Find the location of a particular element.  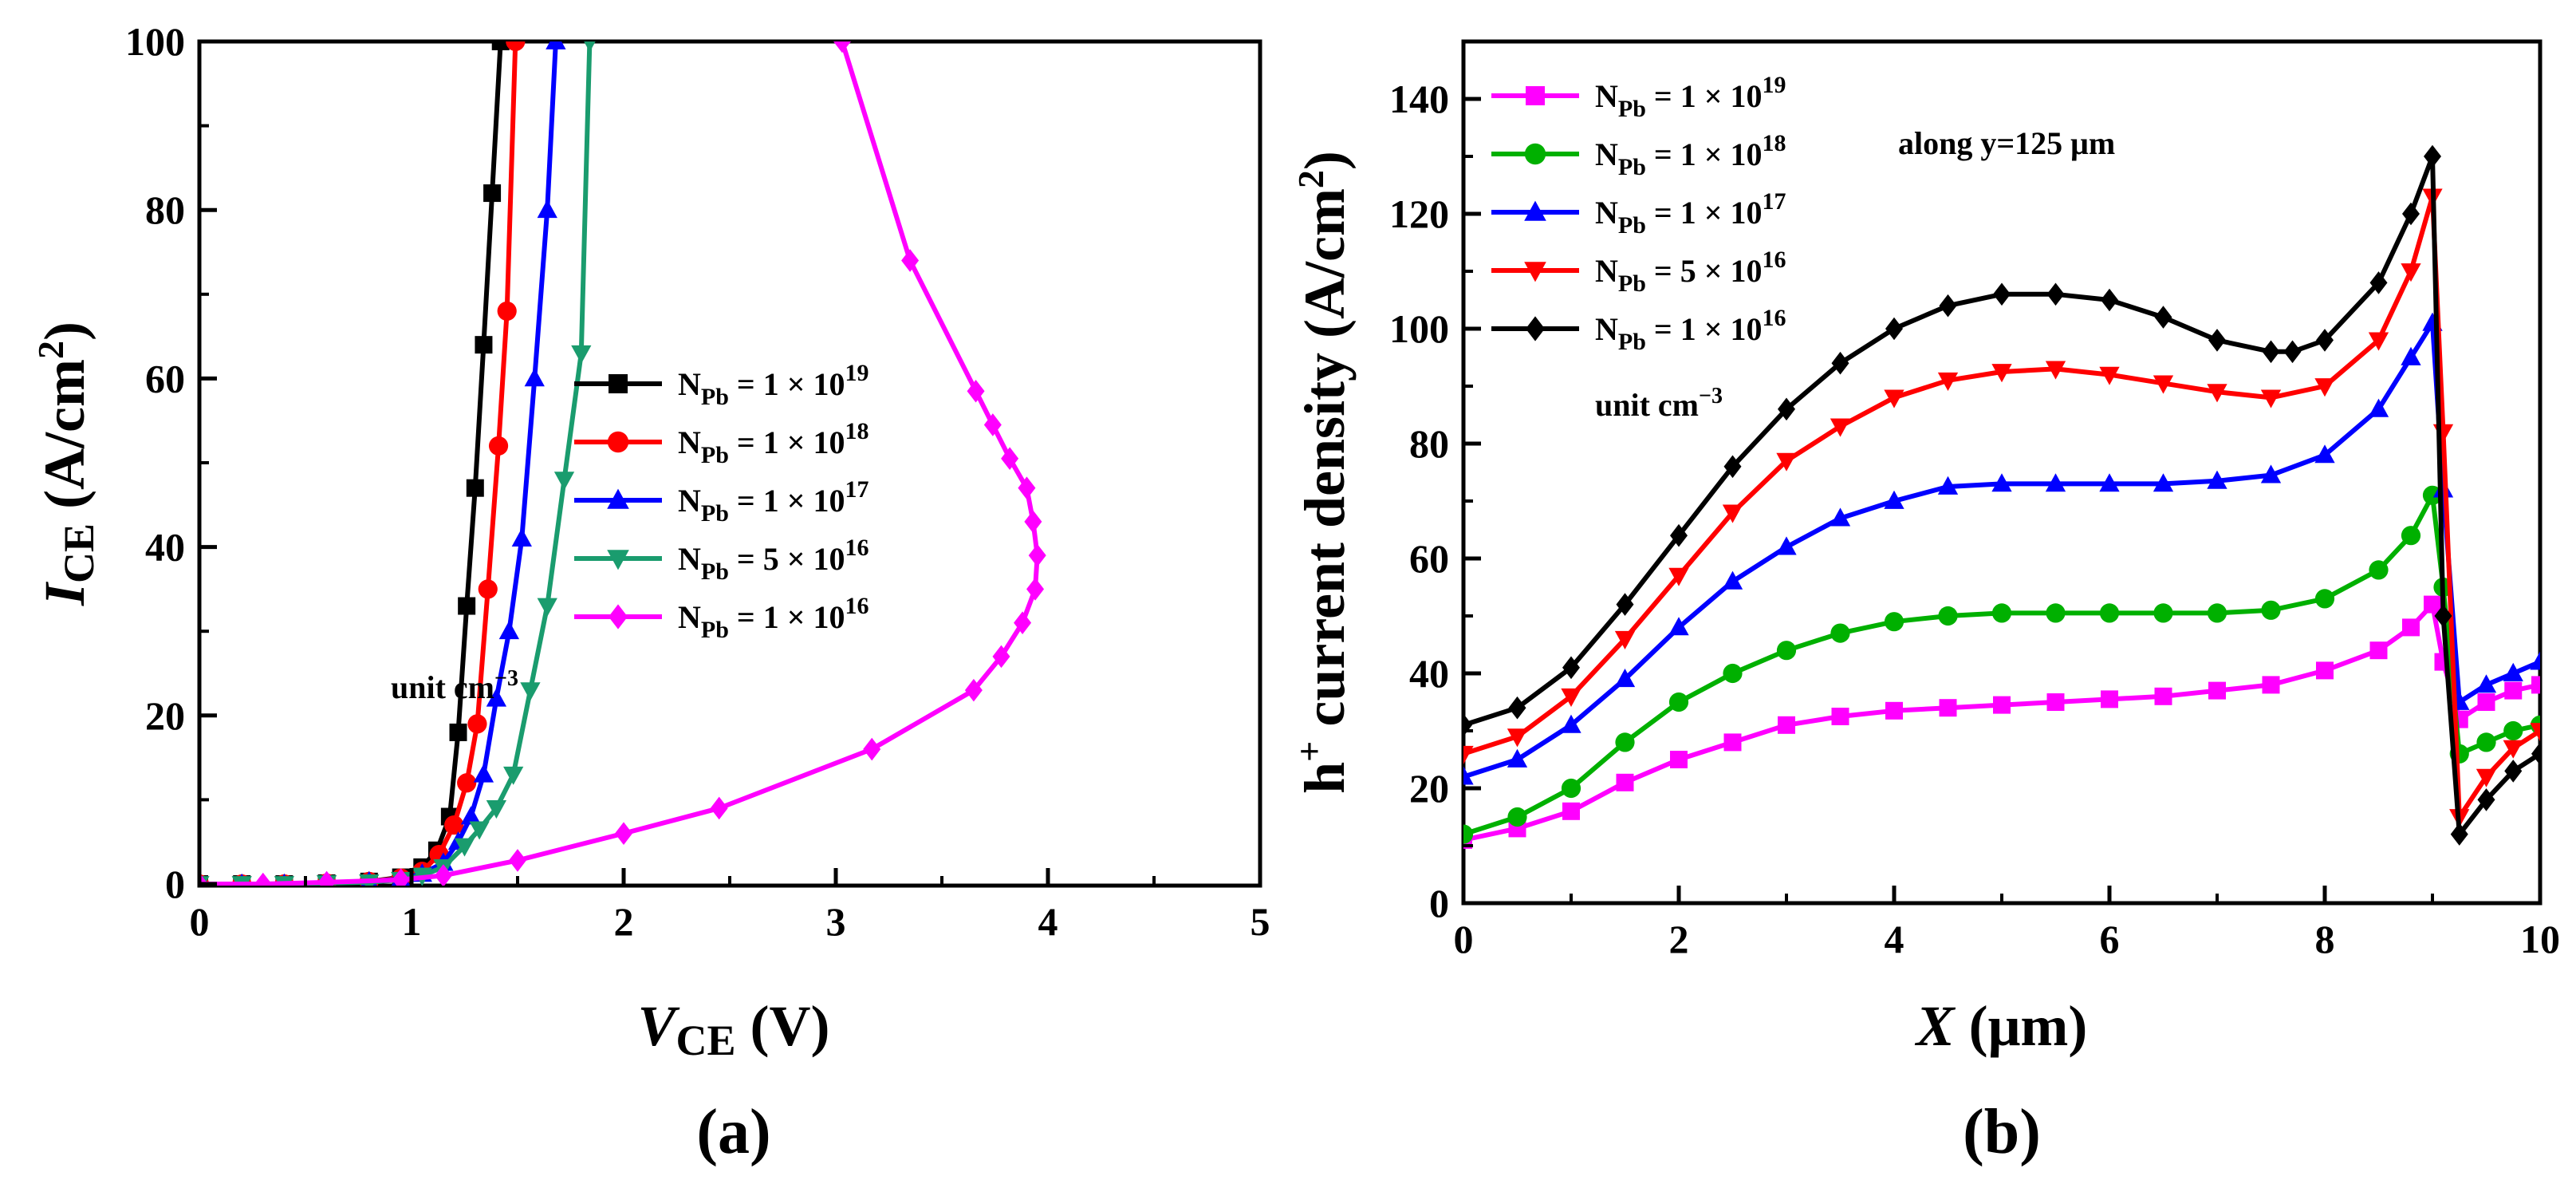

chart-b-legend-0-label: NPb = 1 × 1019 is located at coordinates (1690, 97).